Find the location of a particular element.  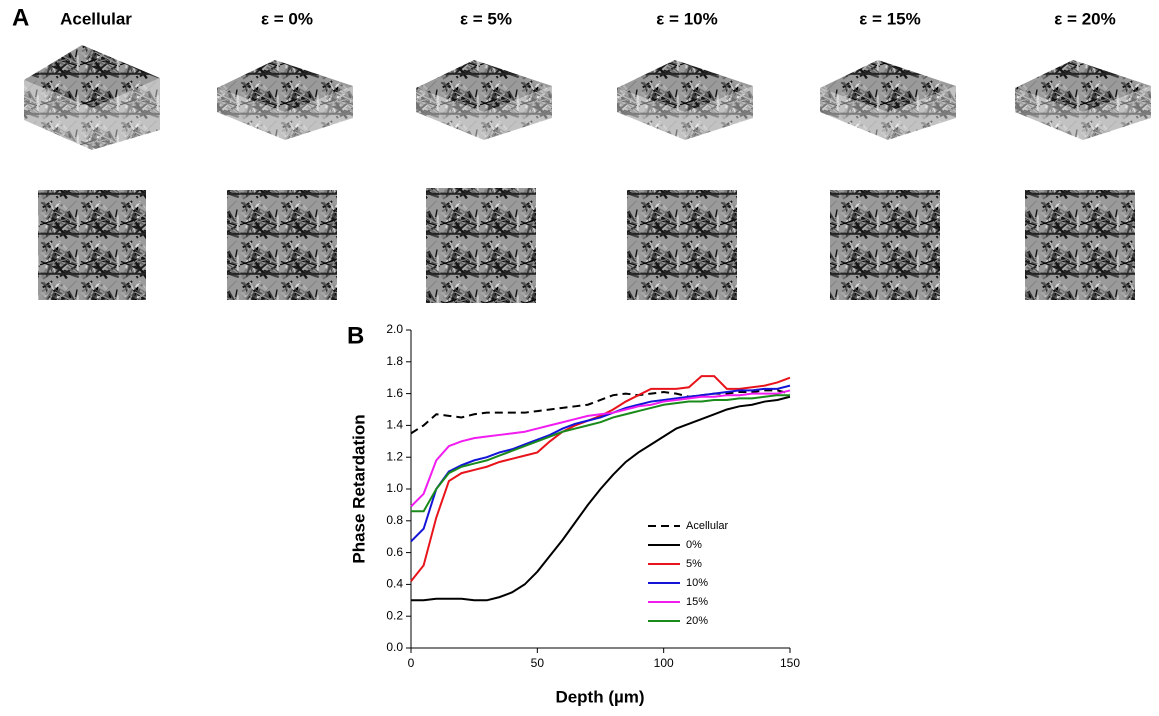

column-title: ε = 0% is located at coordinates (287, 18).